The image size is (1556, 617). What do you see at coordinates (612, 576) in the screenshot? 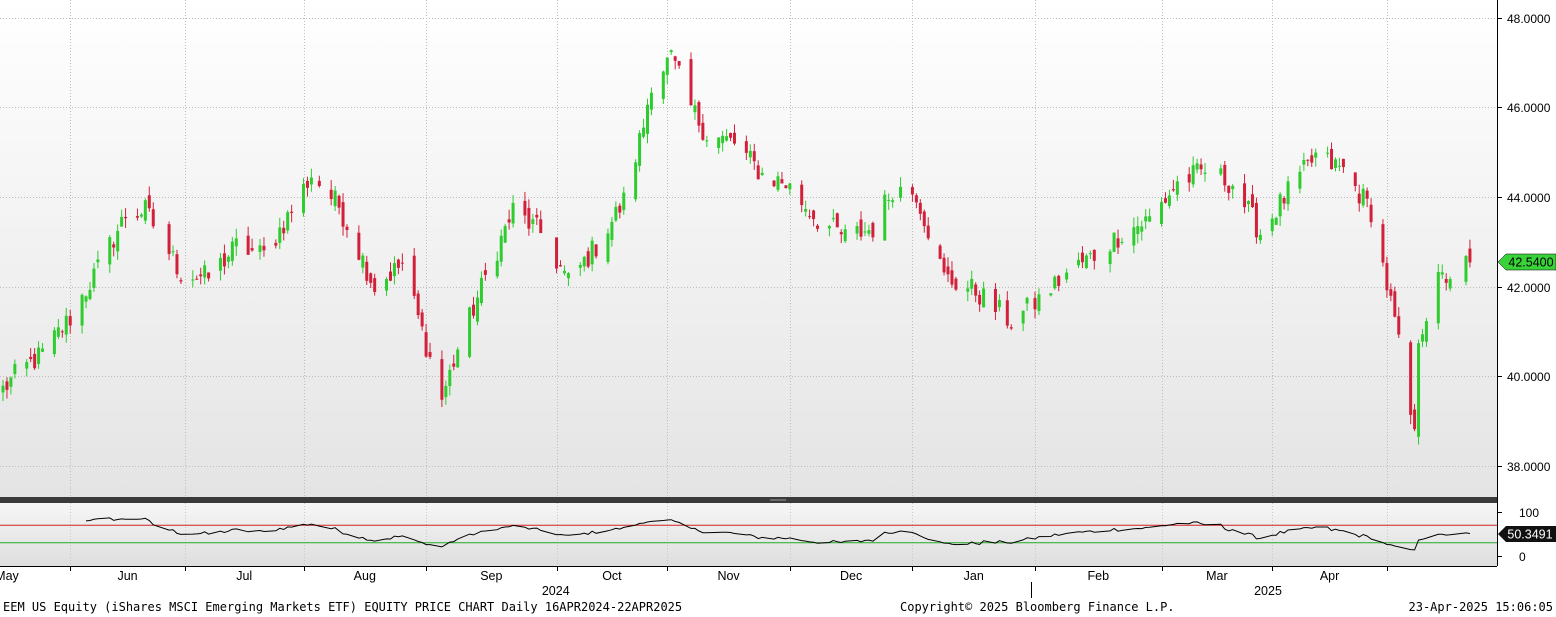
I see `month-label: Oct` at bounding box center [612, 576].